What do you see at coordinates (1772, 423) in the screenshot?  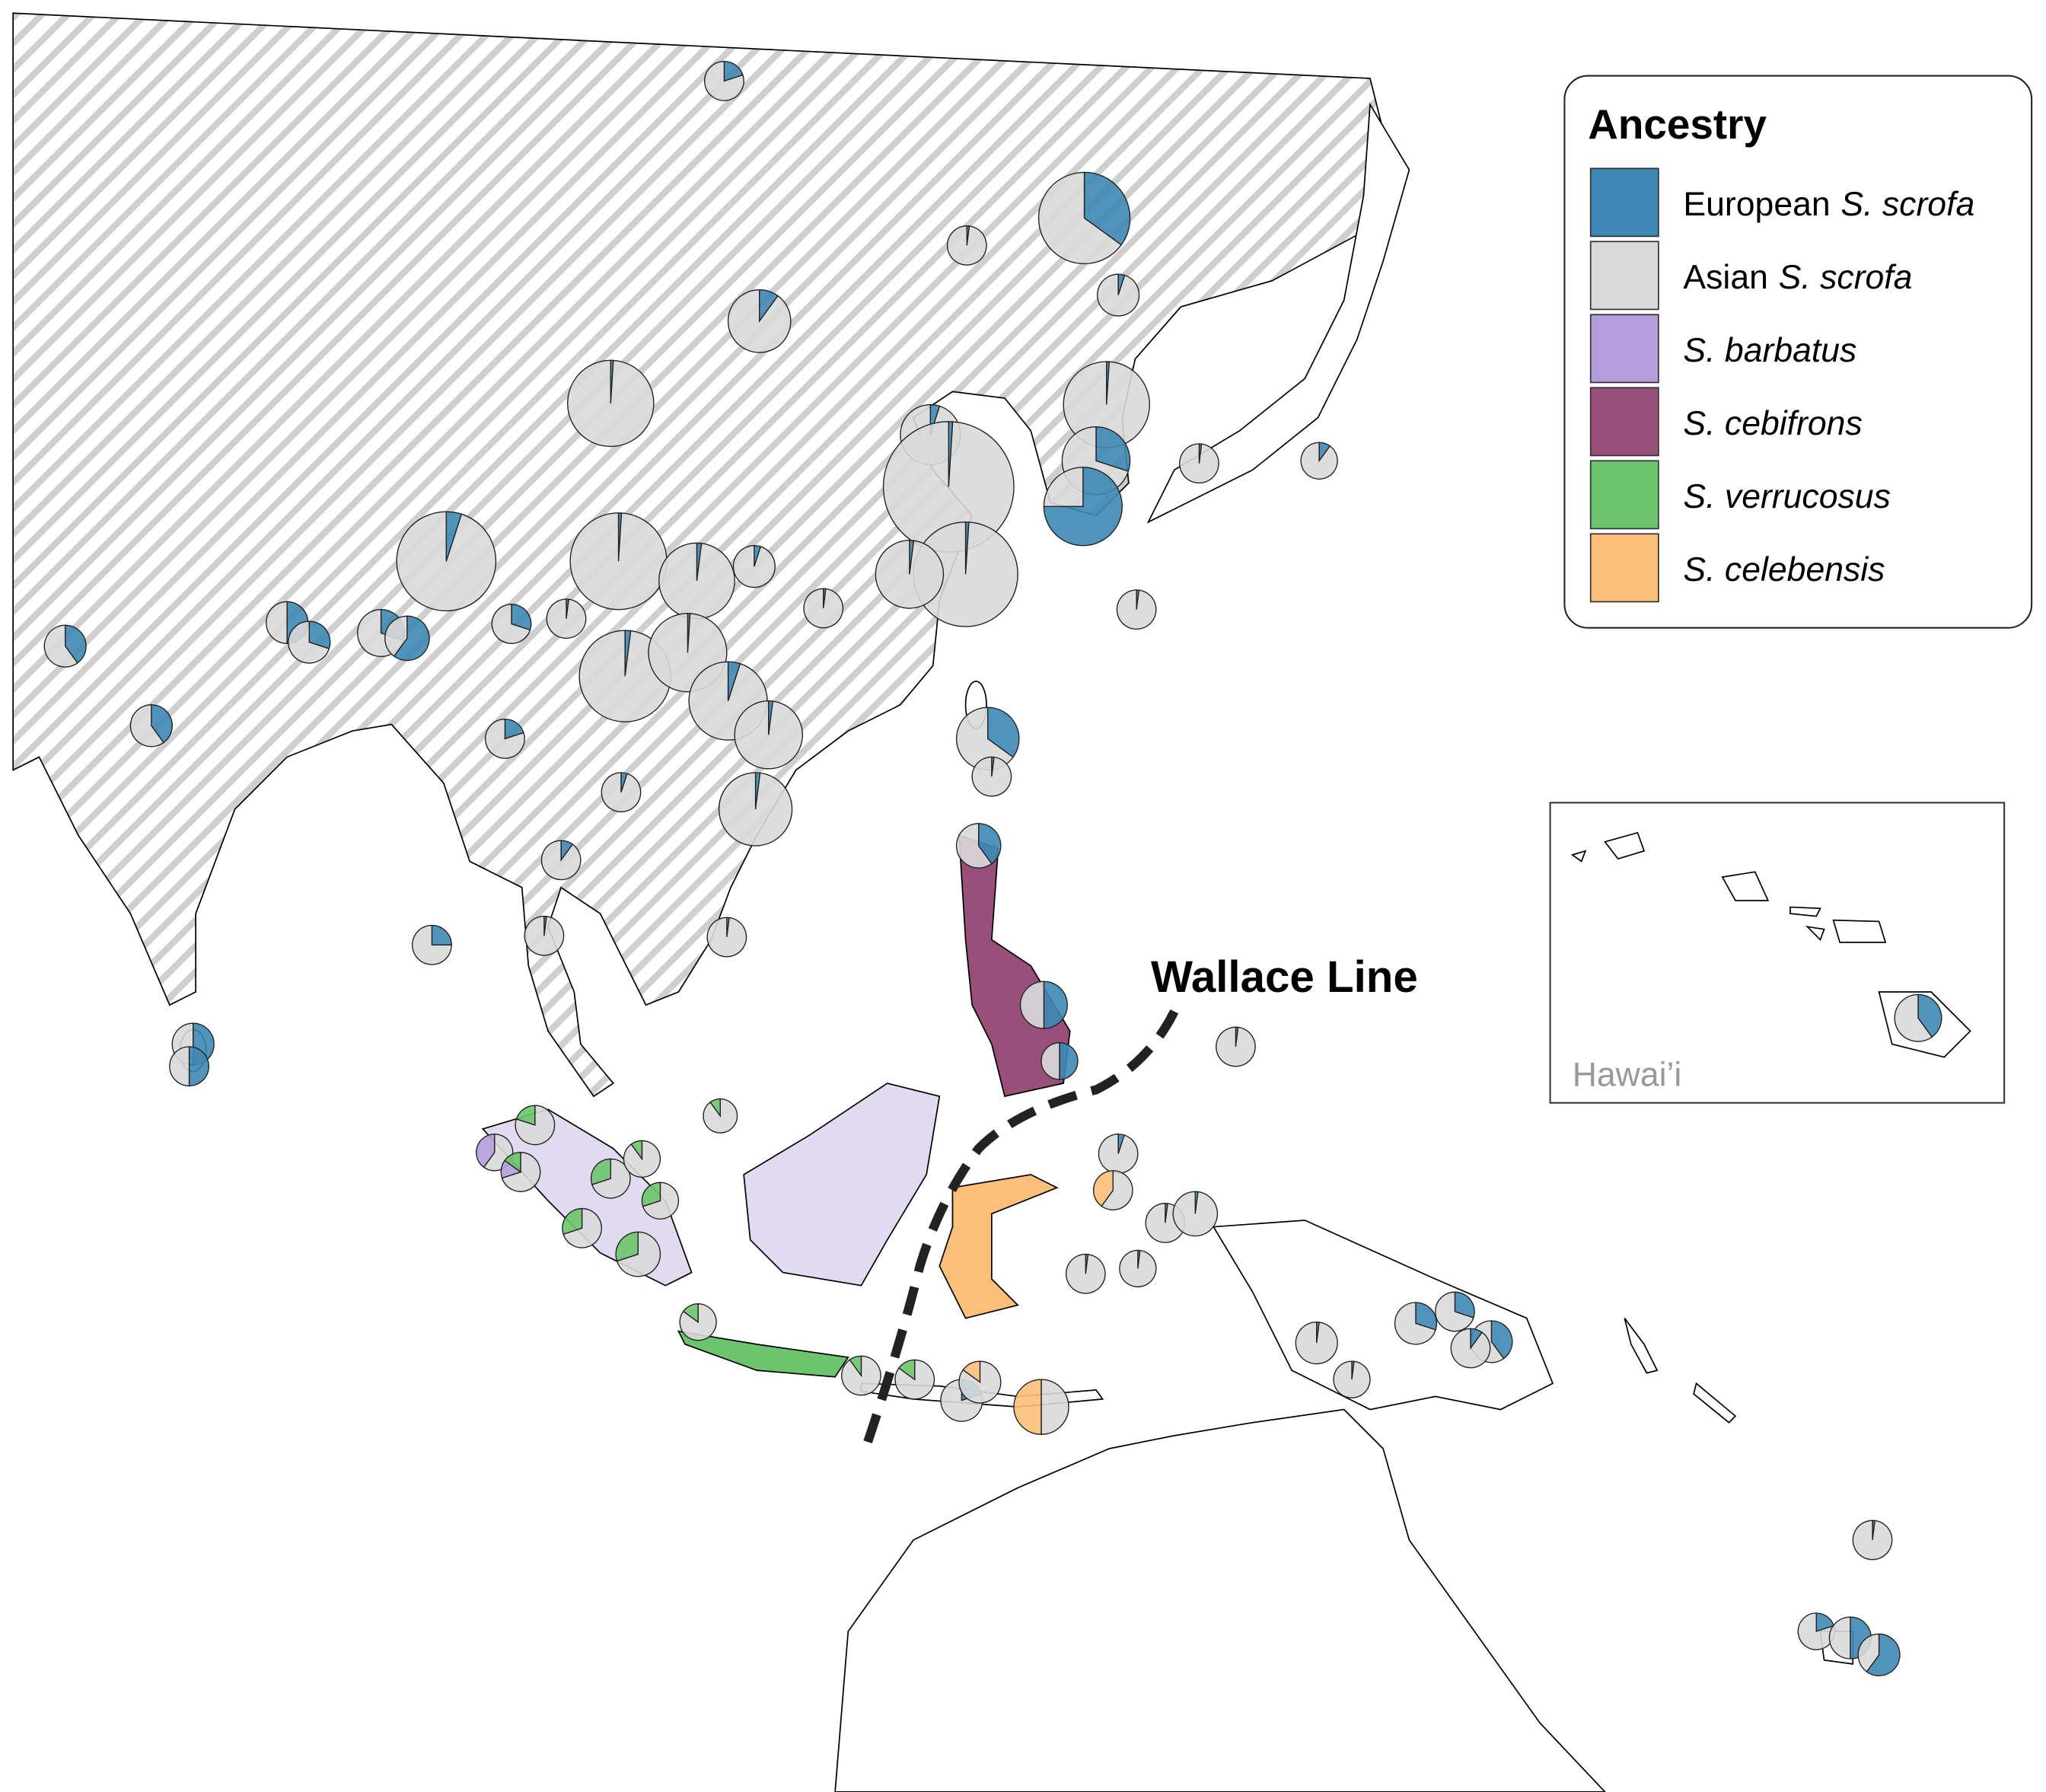 I see `legend-label: S. cebifrons` at bounding box center [1772, 423].